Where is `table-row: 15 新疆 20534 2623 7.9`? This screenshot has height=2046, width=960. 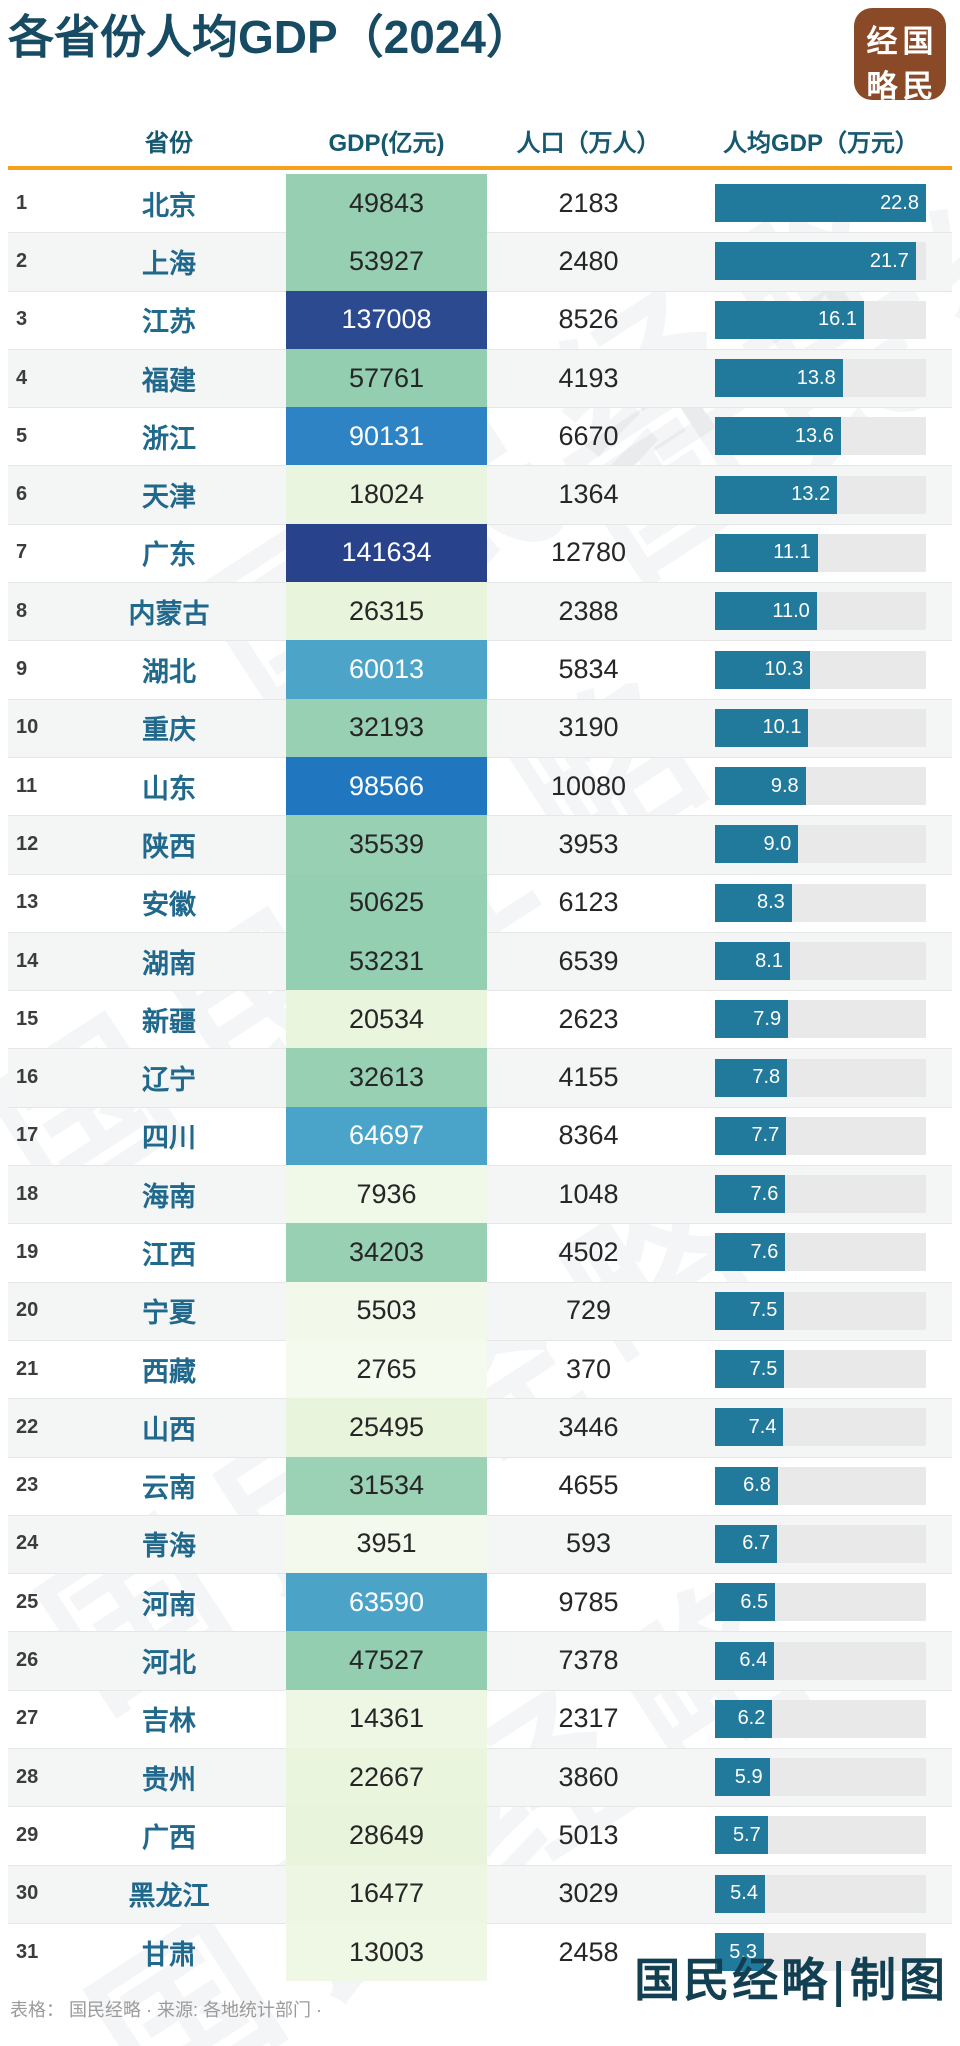 table-row: 15 新疆 20534 2623 7.9 is located at coordinates (480, 1019).